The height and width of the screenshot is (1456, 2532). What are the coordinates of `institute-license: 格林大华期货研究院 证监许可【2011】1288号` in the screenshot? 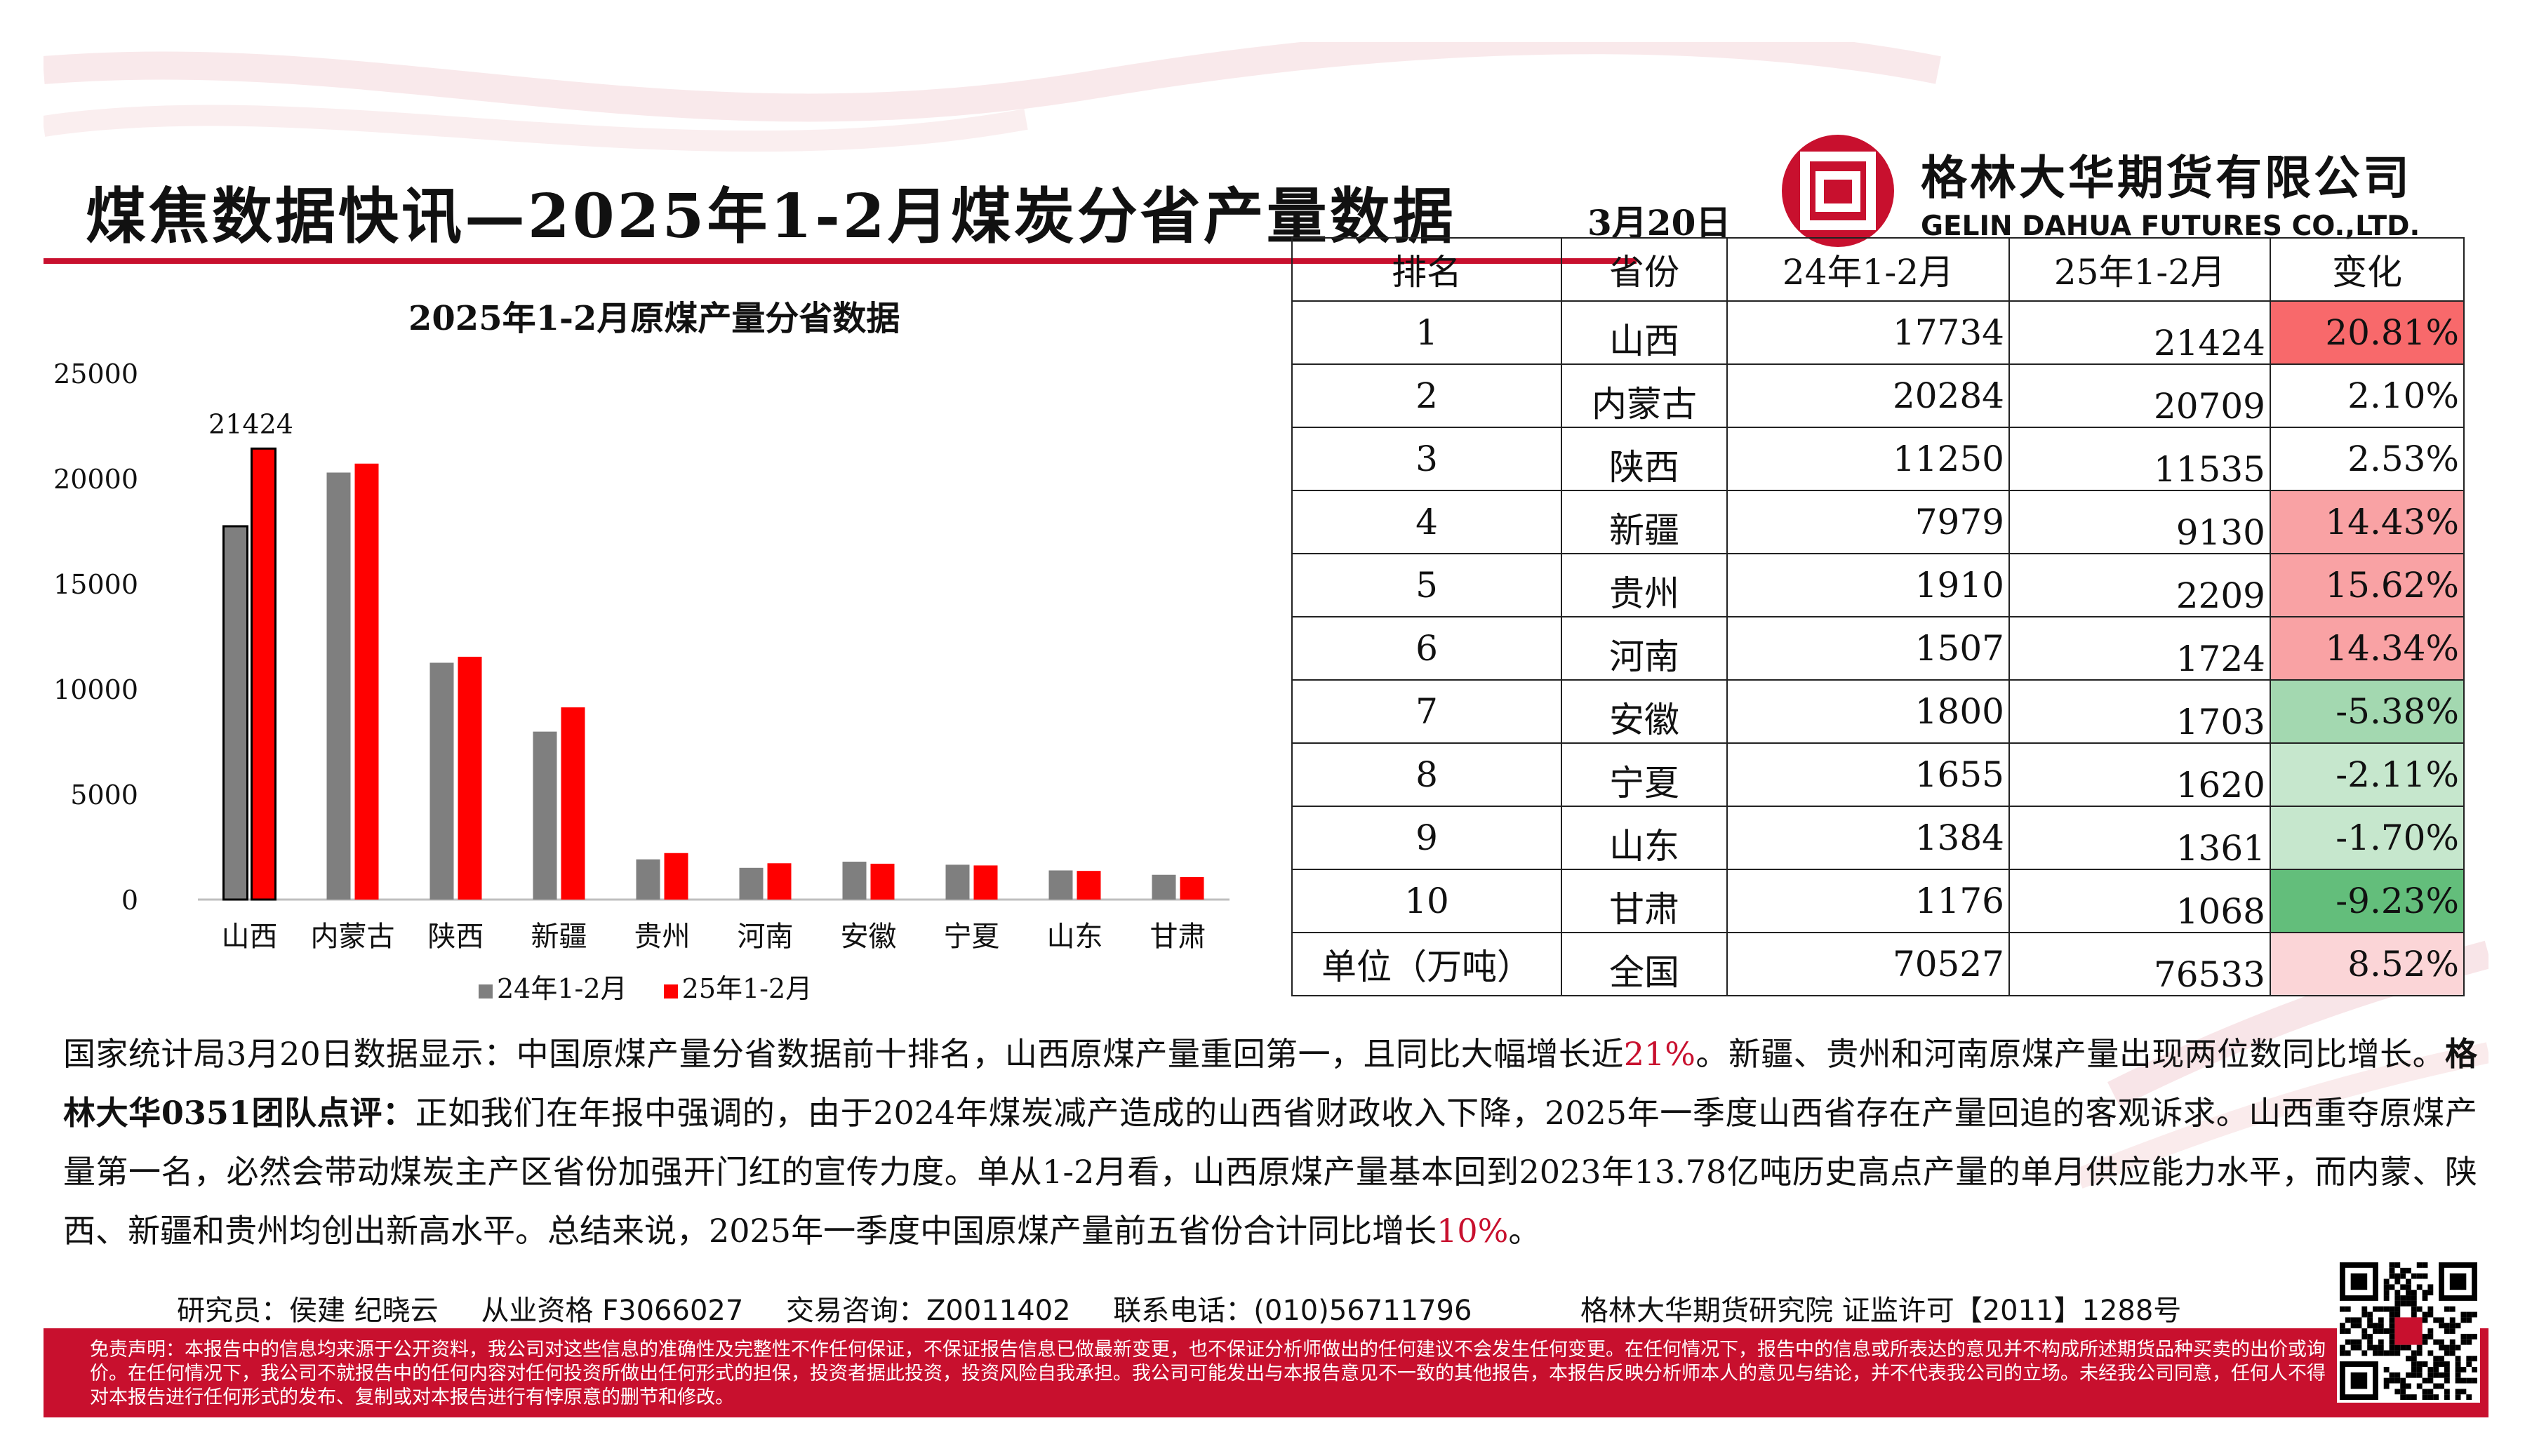 It's located at (1881, 1311).